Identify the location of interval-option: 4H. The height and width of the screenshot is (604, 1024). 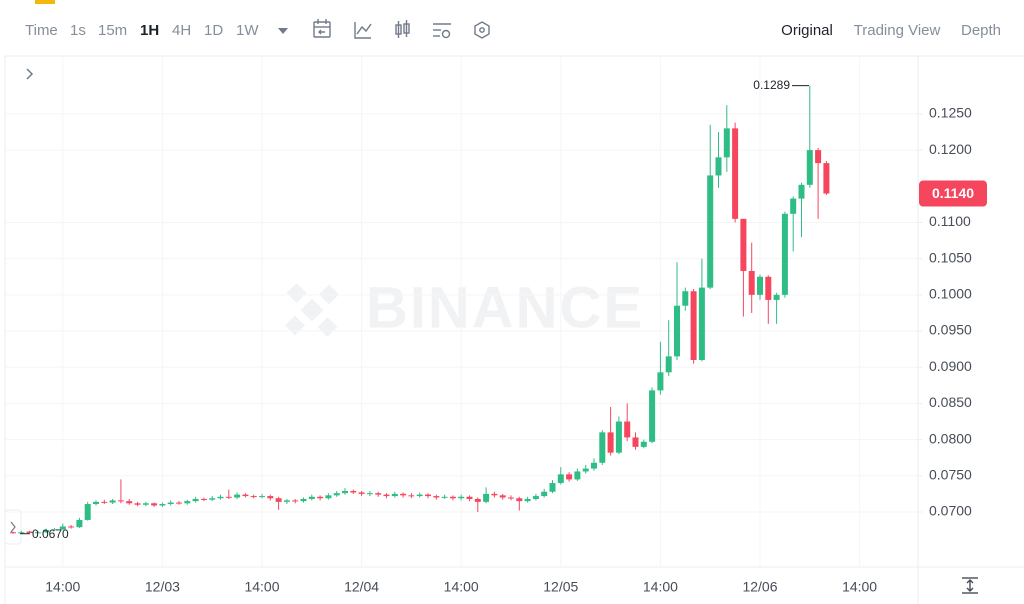
(181, 30).